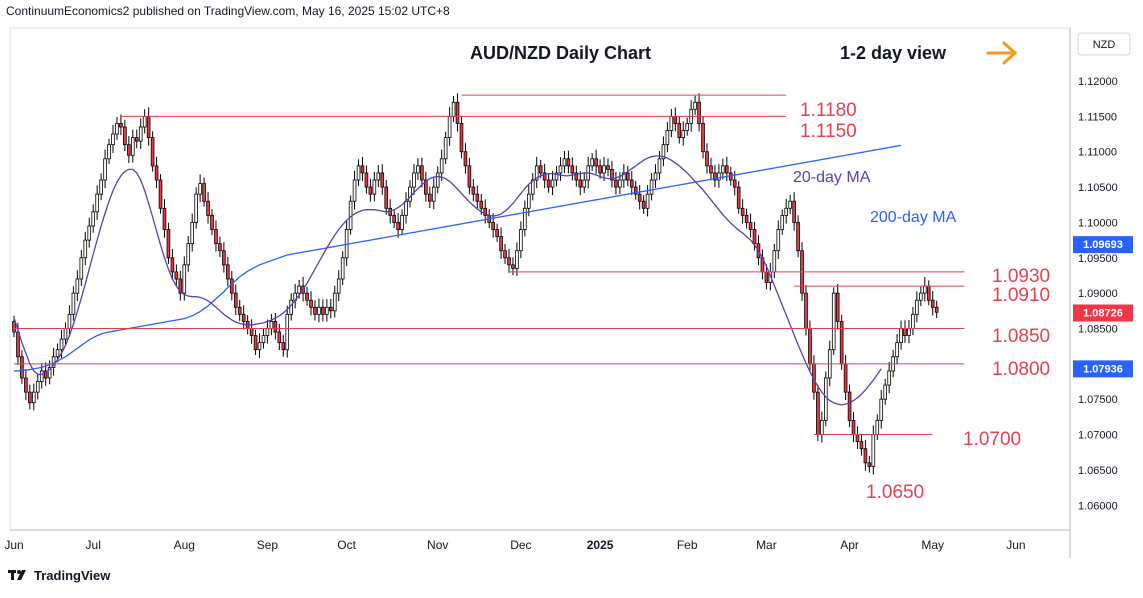  I want to click on y-tick-label: 1.11500, so click(1097, 117).